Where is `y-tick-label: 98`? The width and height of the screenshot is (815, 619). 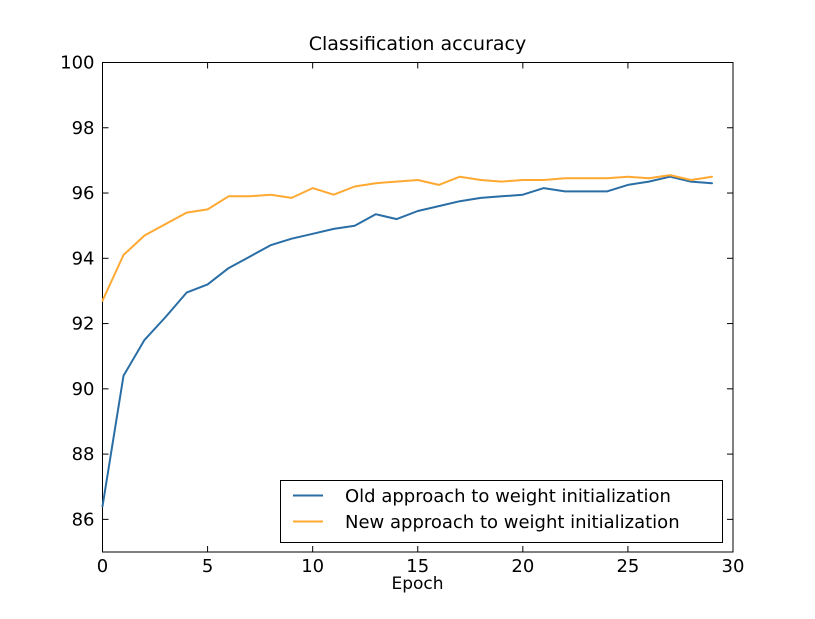 y-tick-label: 98 is located at coordinates (83, 128).